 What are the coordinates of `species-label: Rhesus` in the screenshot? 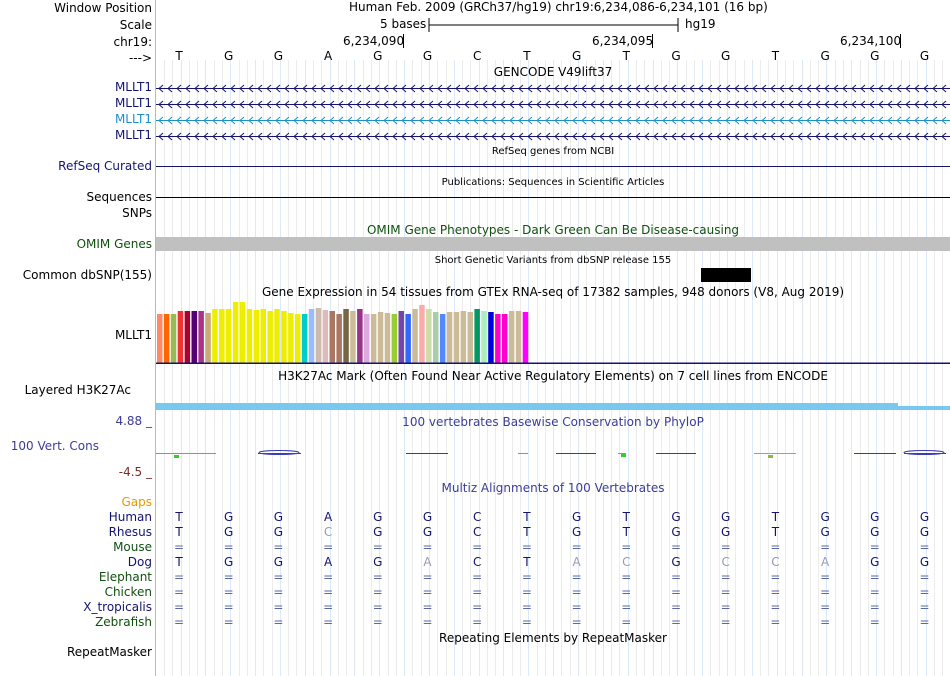 It's located at (130, 532).